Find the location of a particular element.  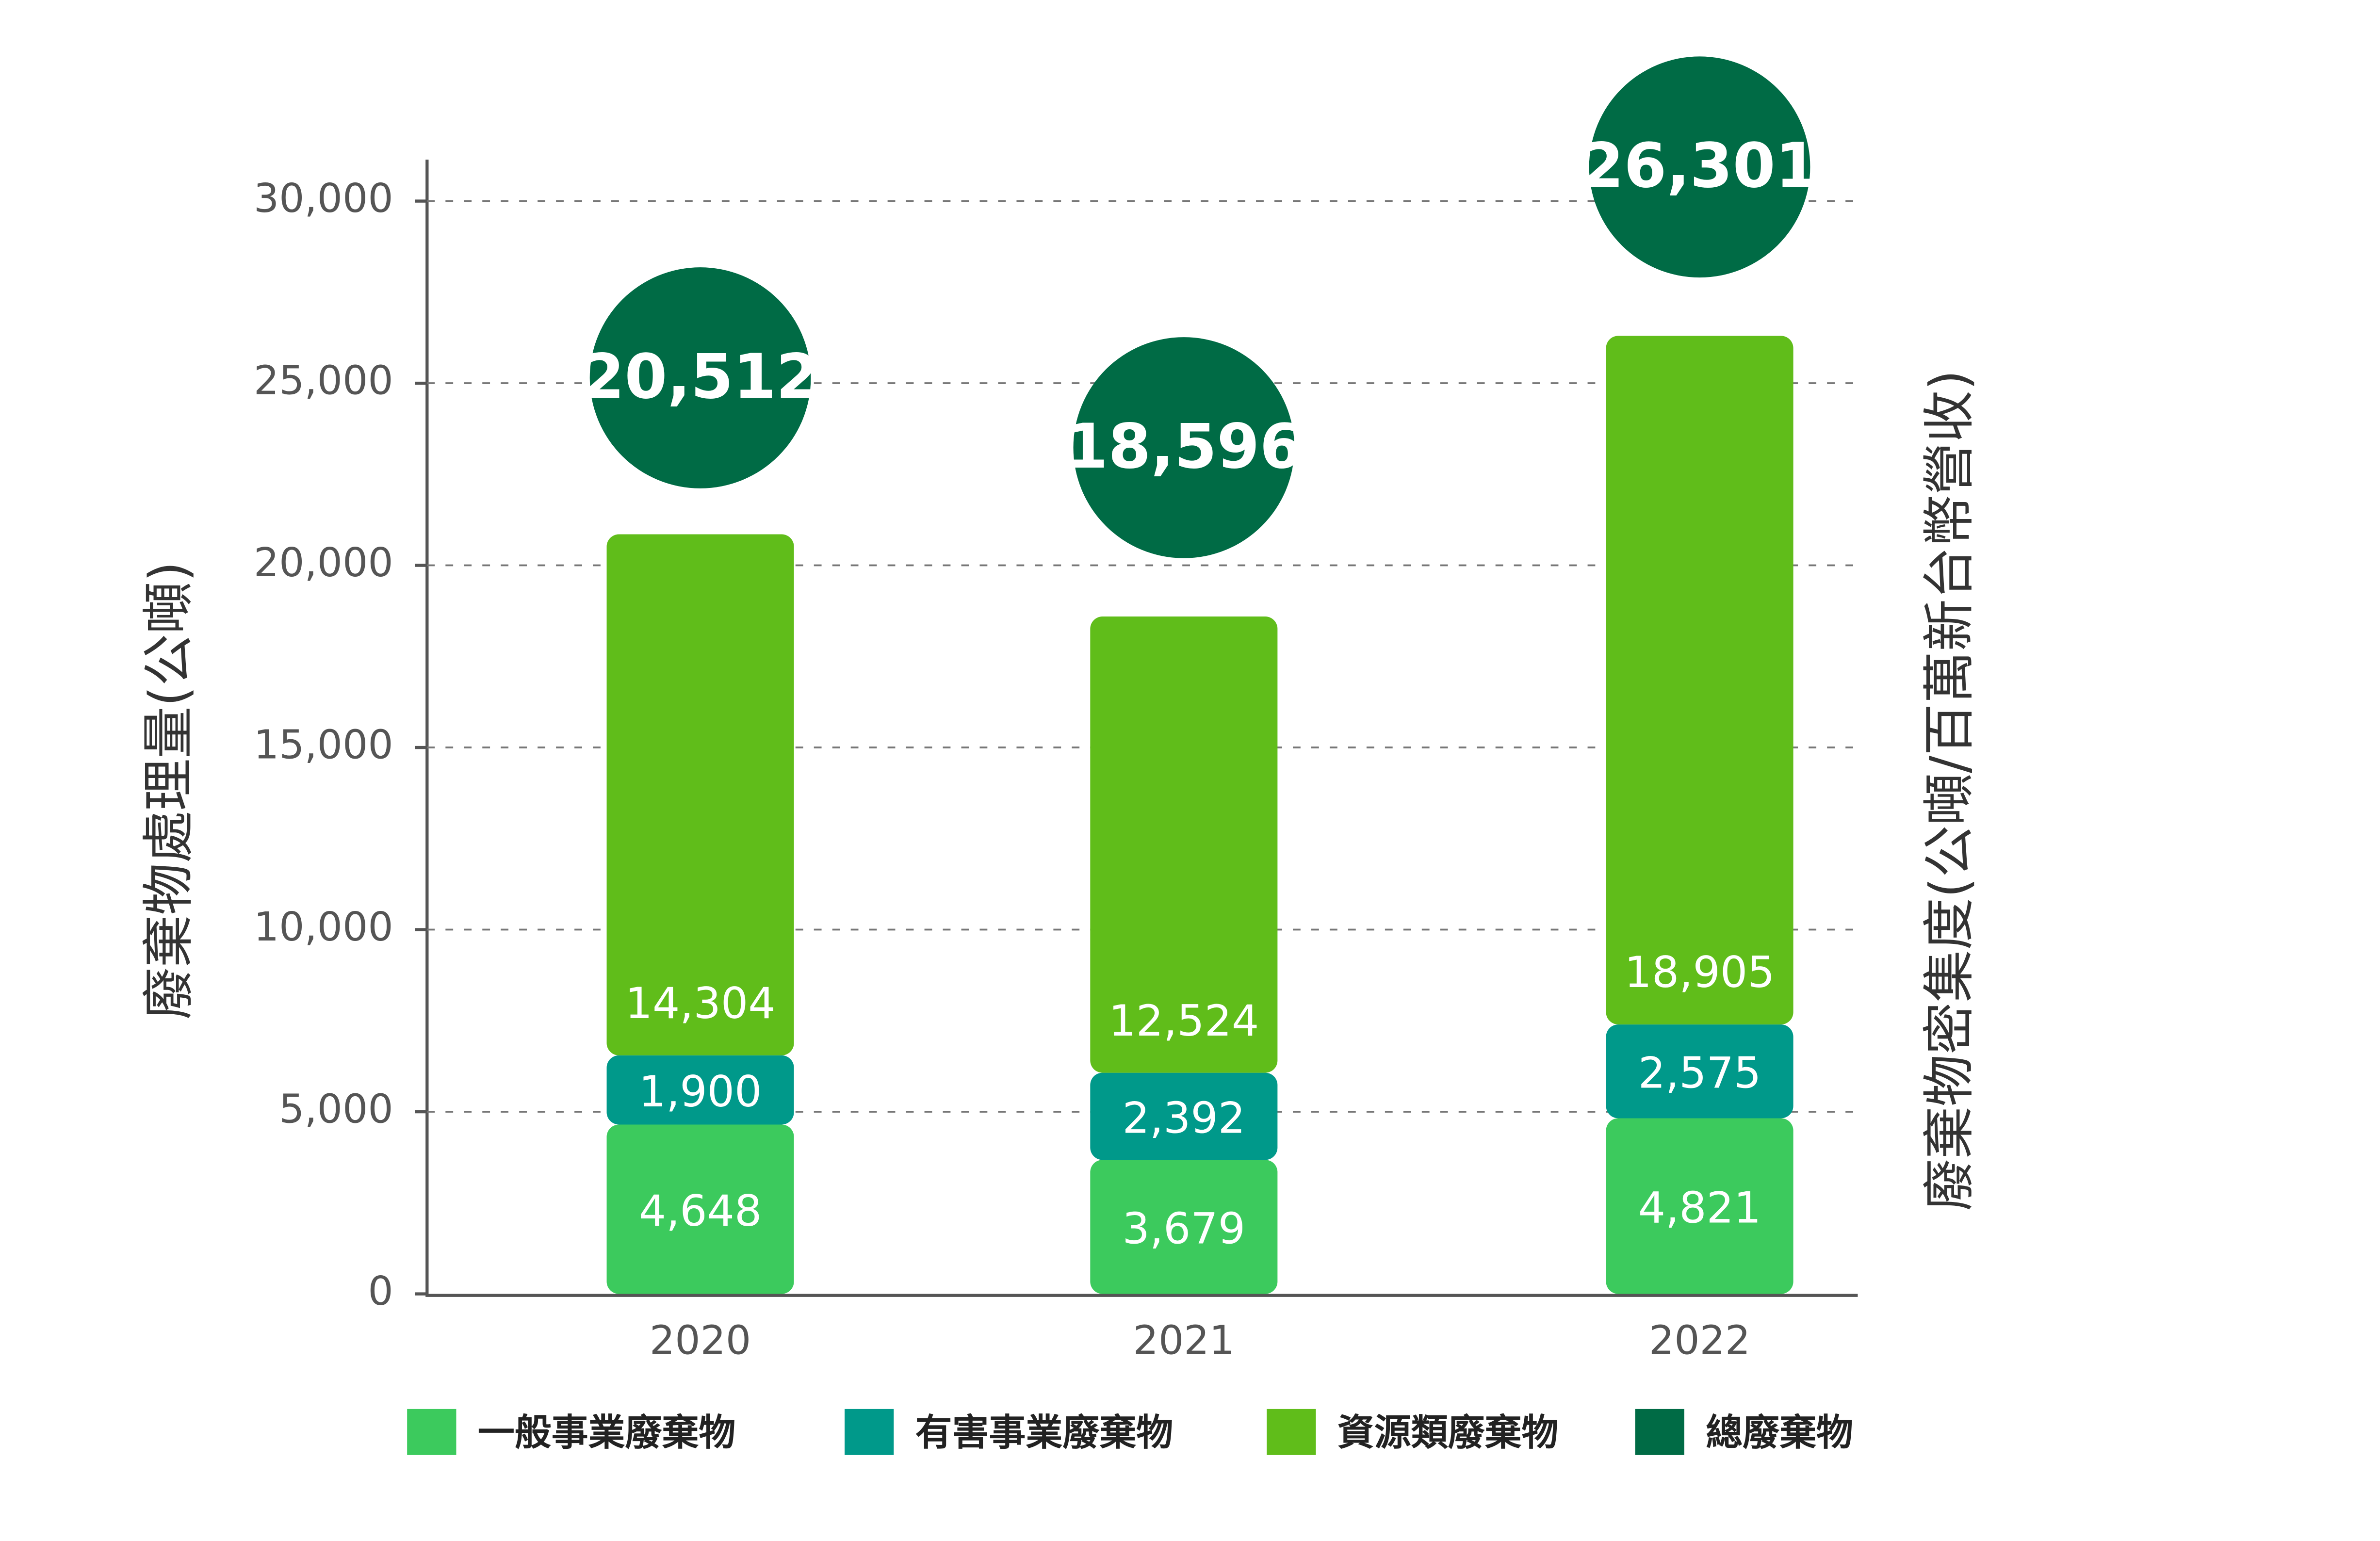

data-label: 2,575 is located at coordinates (1699, 1073).